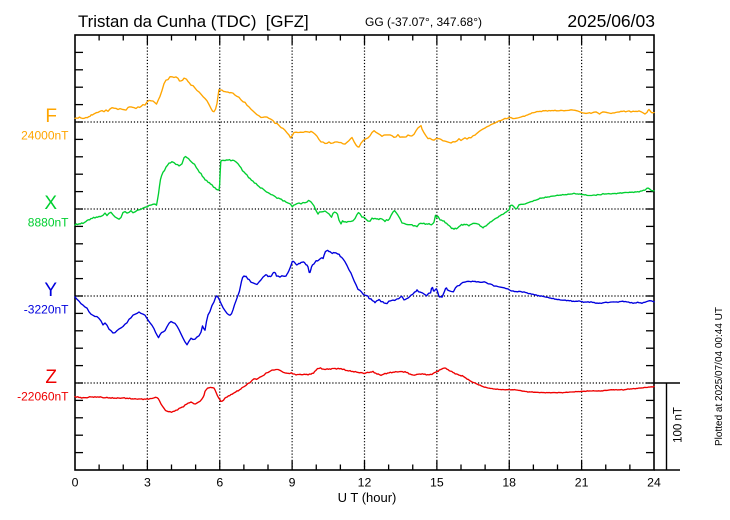 The image size is (730, 520). Describe the element at coordinates (365, 483) in the screenshot. I see `svg-text: 12` at that location.